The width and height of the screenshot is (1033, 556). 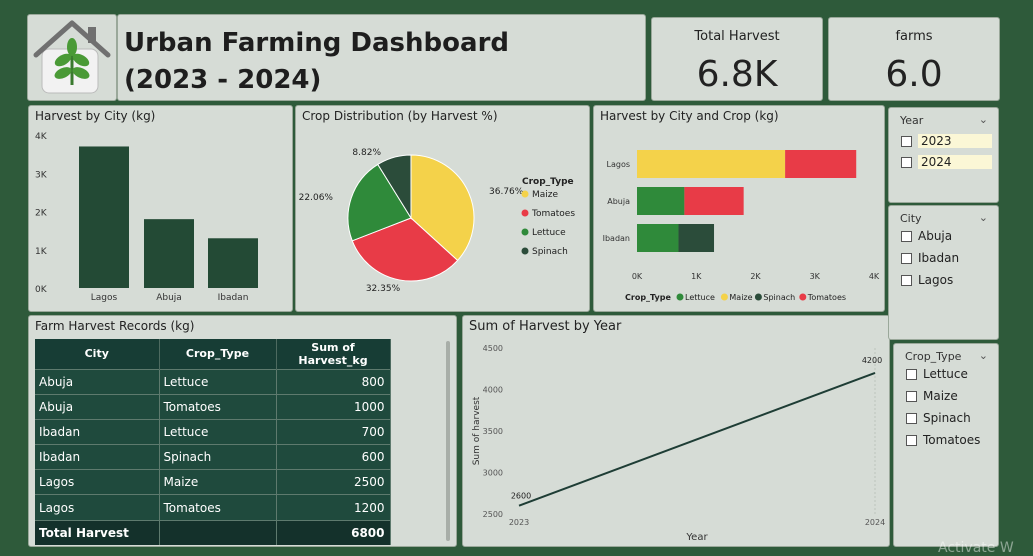 What do you see at coordinates (41, 290) in the screenshot?
I see `y-tick-label: 0K` at bounding box center [41, 290].